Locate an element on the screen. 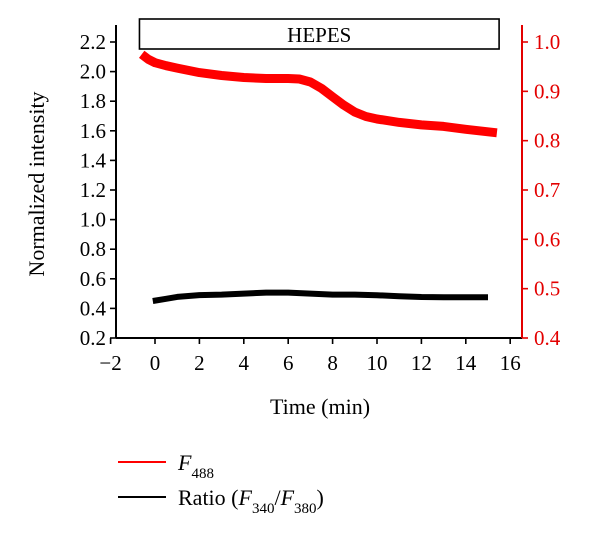  right-tick-label: 0.9 is located at coordinates (547, 91).